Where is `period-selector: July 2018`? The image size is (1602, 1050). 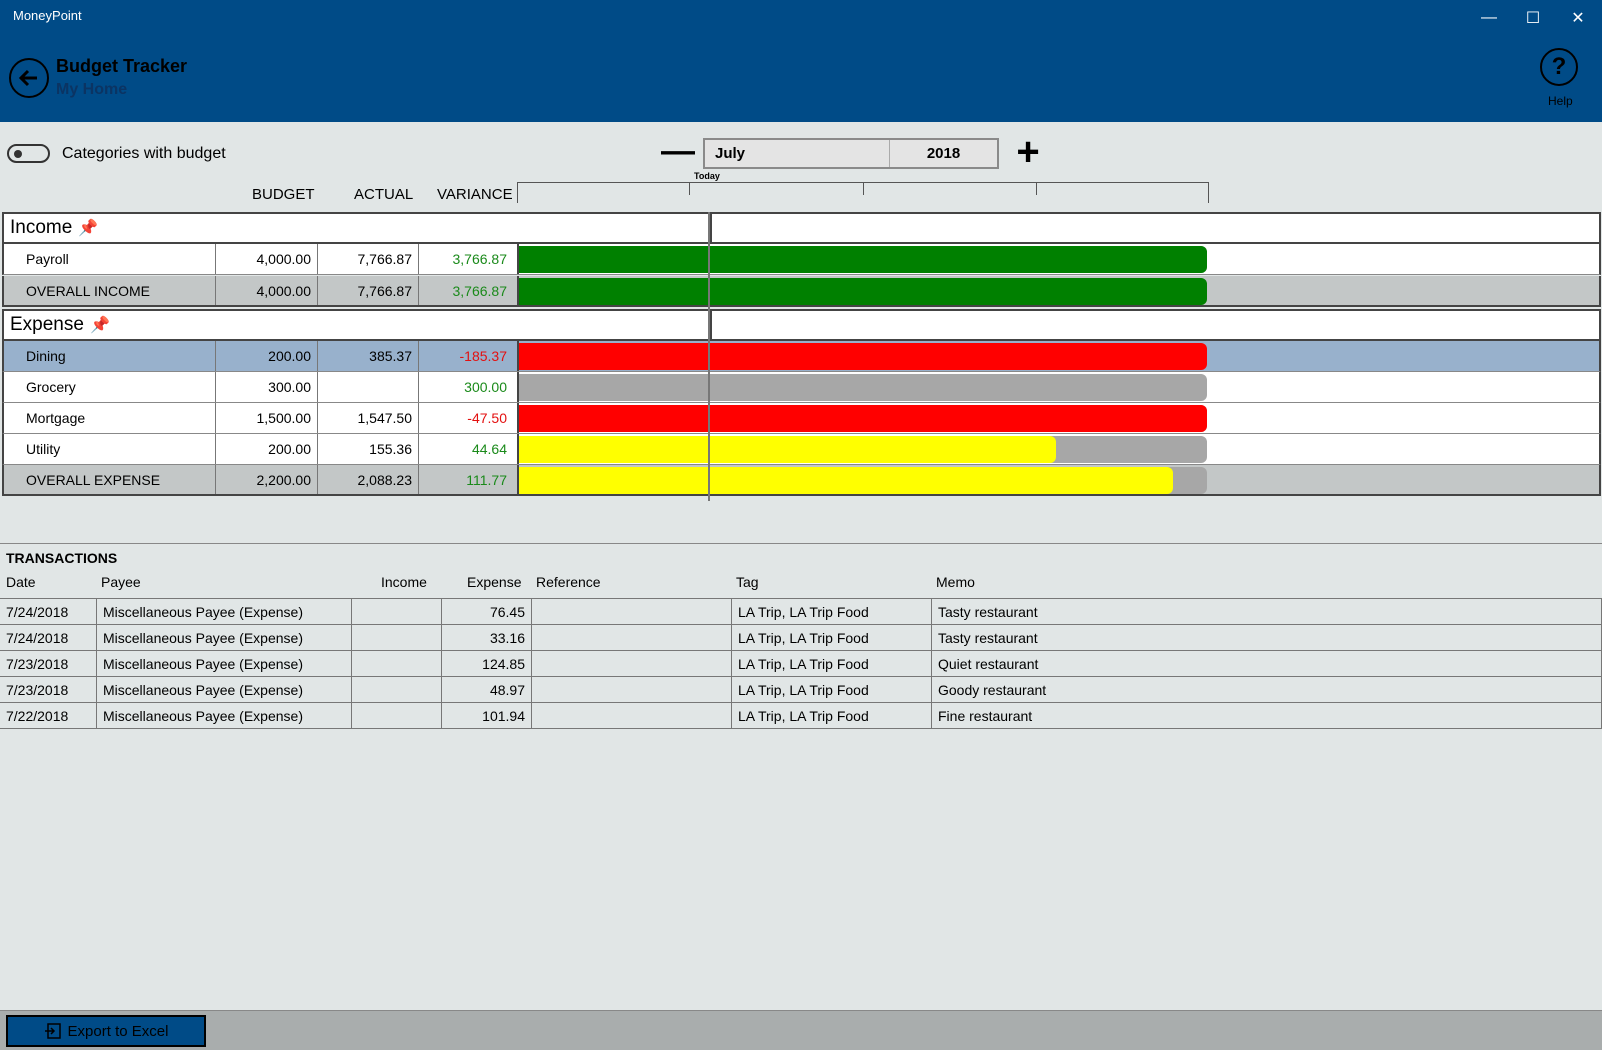
period-selector: July 2018 is located at coordinates (851, 153).